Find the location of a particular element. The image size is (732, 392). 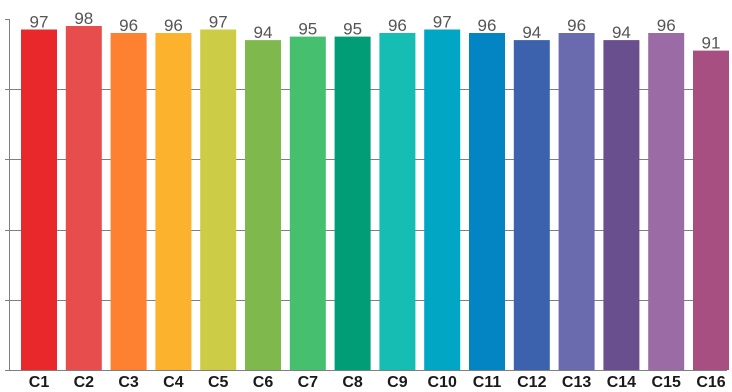

bar-c15 is located at coordinates (666, 201).